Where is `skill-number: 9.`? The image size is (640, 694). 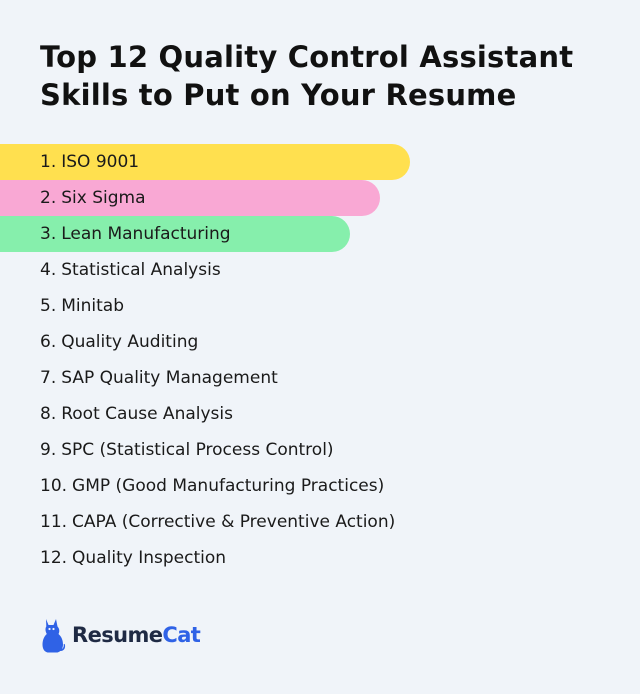
skill-number: 9. is located at coordinates (48, 450).